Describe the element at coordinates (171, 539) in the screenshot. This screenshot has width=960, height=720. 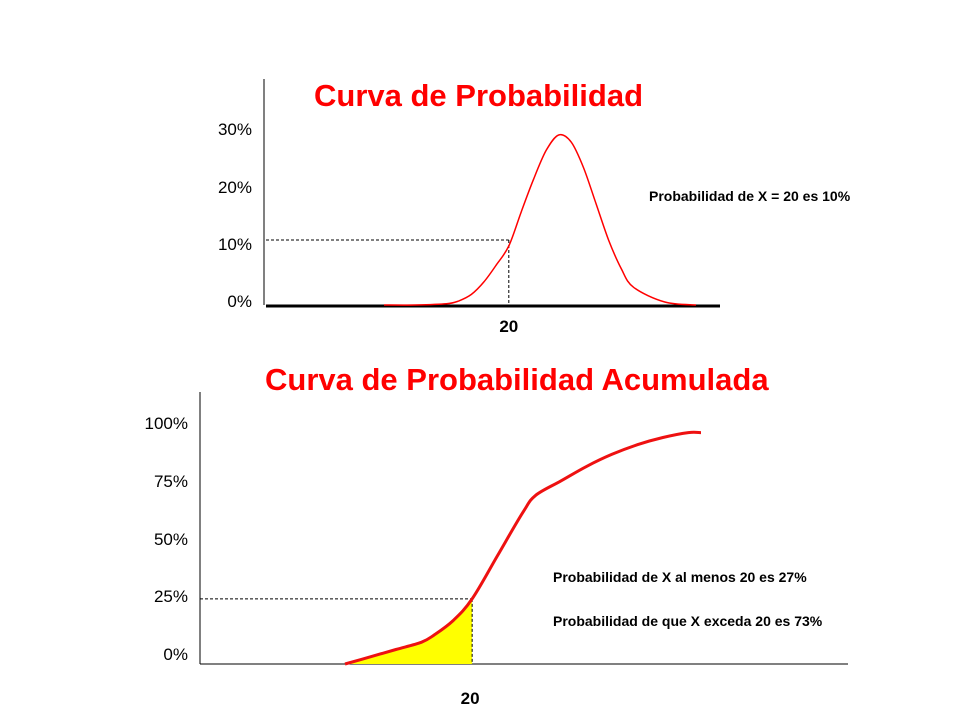
I see `y-tick-label: 50%` at that location.